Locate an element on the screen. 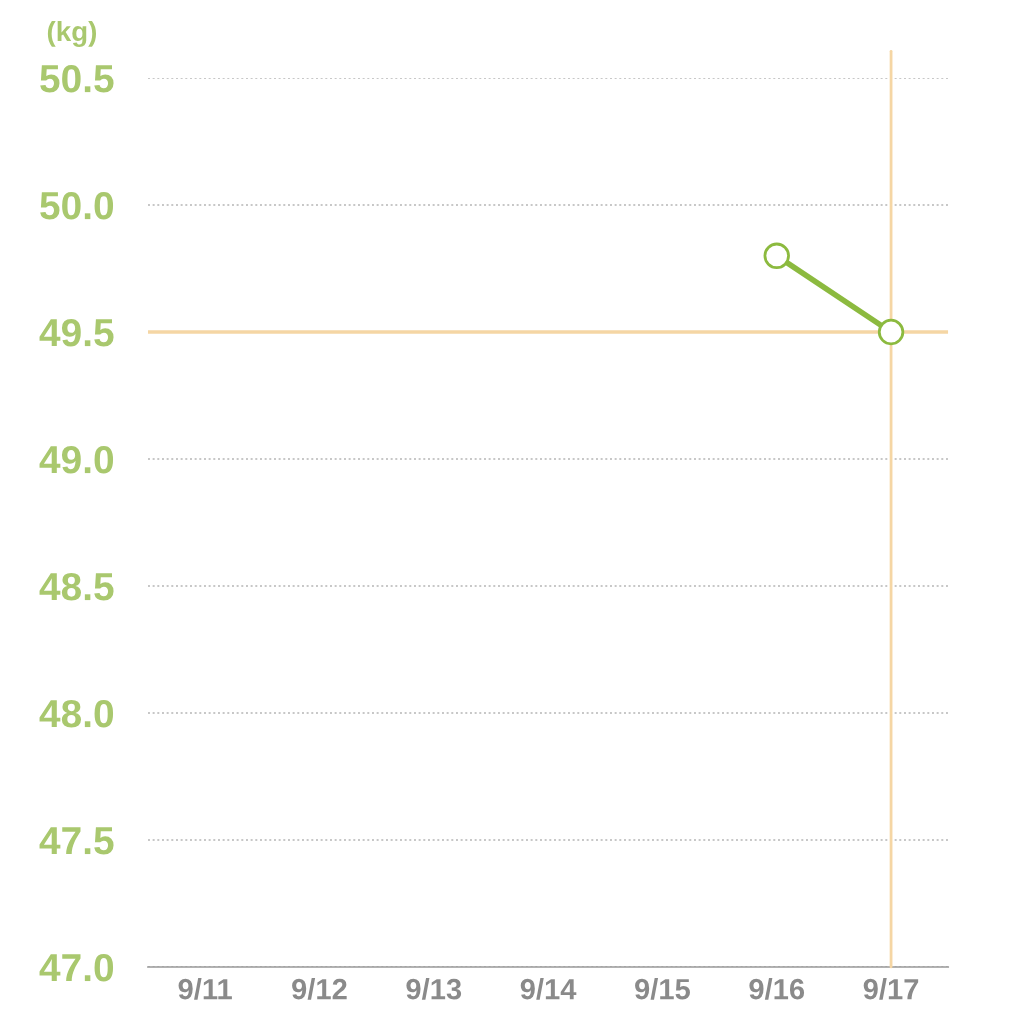  y-tick-label: 49.5 is located at coordinates (76, 332).